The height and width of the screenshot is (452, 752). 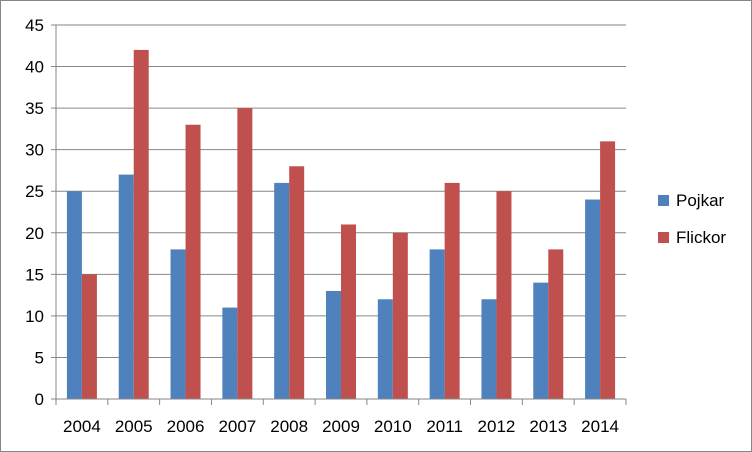 What do you see at coordinates (556, 324) in the screenshot?
I see `bar-flickor-2013` at bounding box center [556, 324].